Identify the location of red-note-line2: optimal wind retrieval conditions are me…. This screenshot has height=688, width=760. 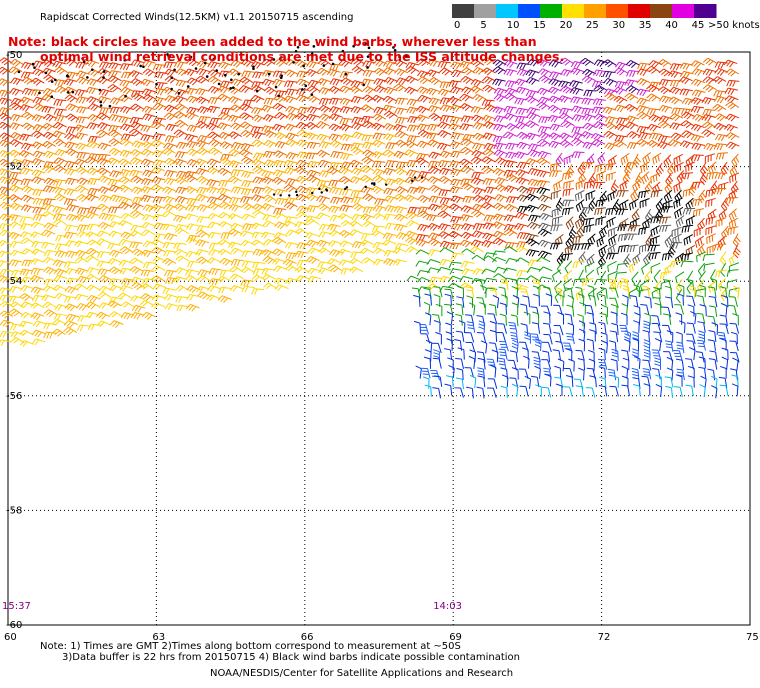
(302, 56).